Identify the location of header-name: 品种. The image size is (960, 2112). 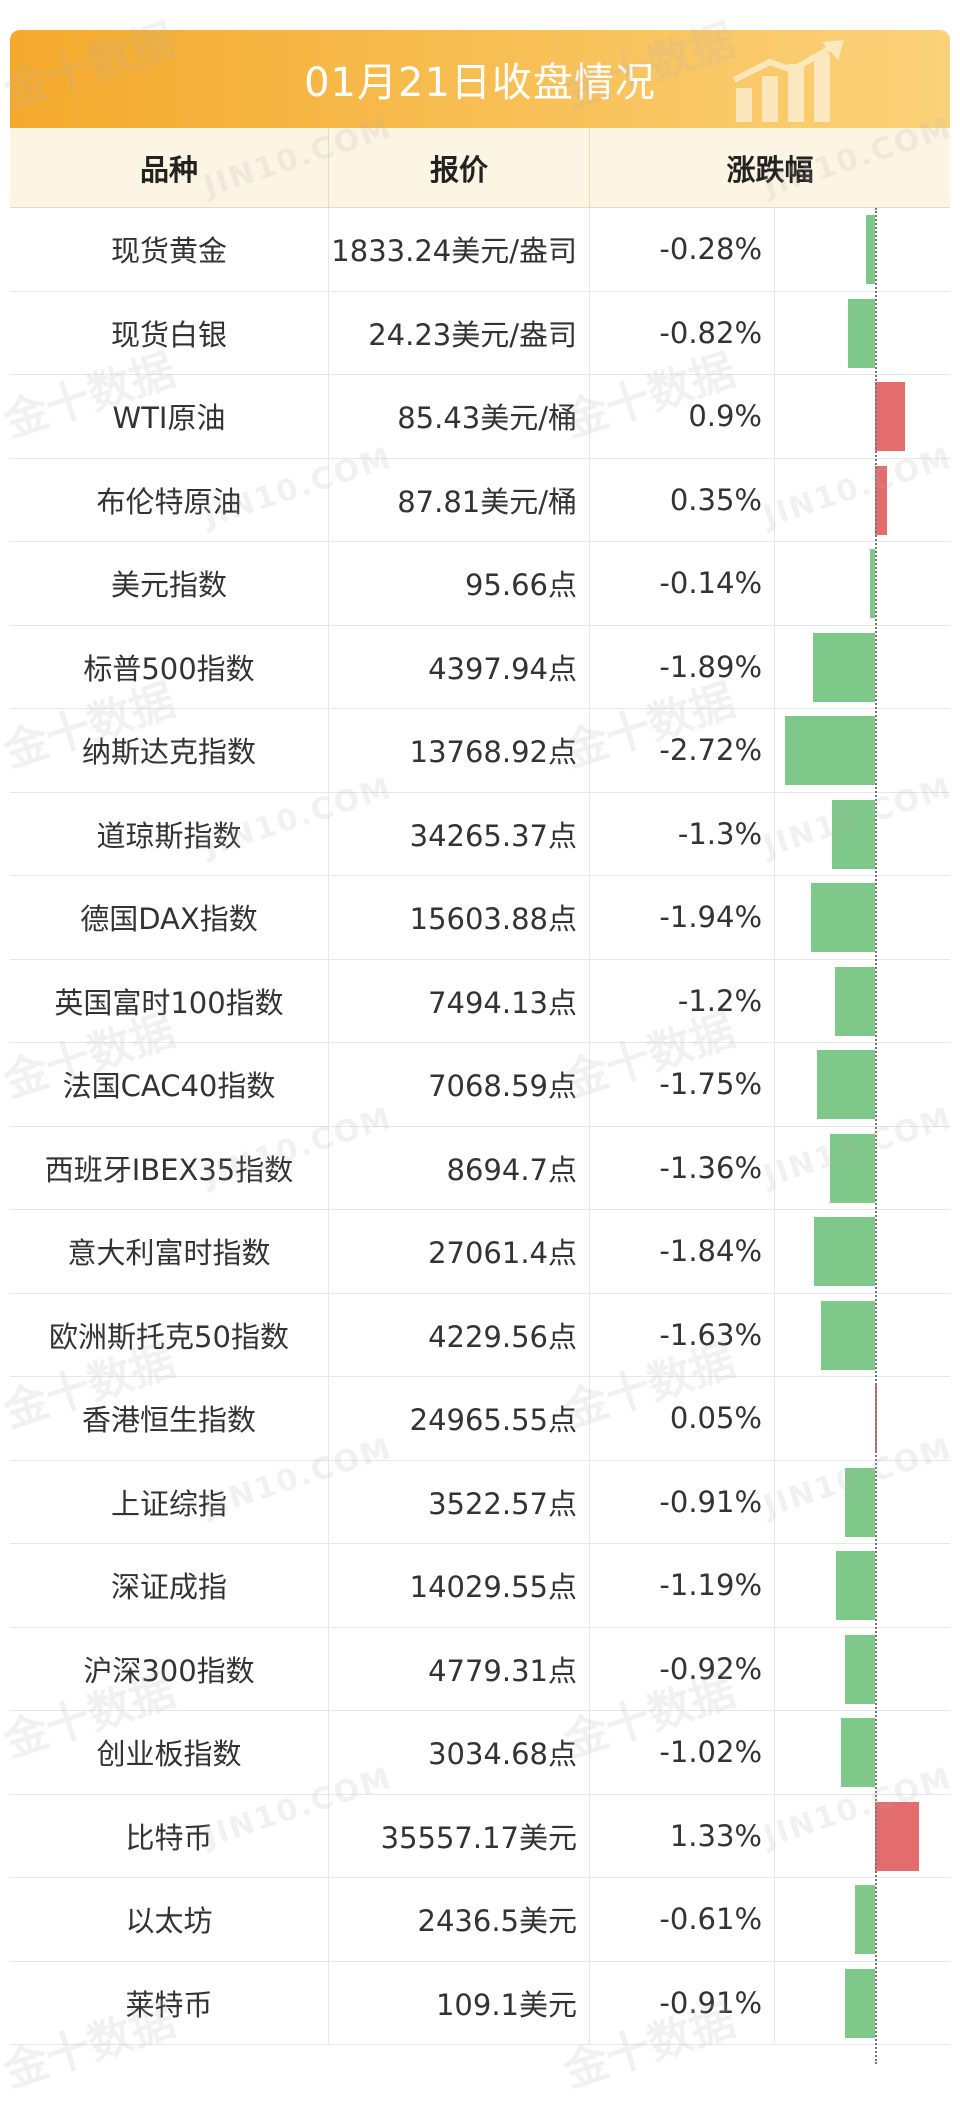
(169, 167).